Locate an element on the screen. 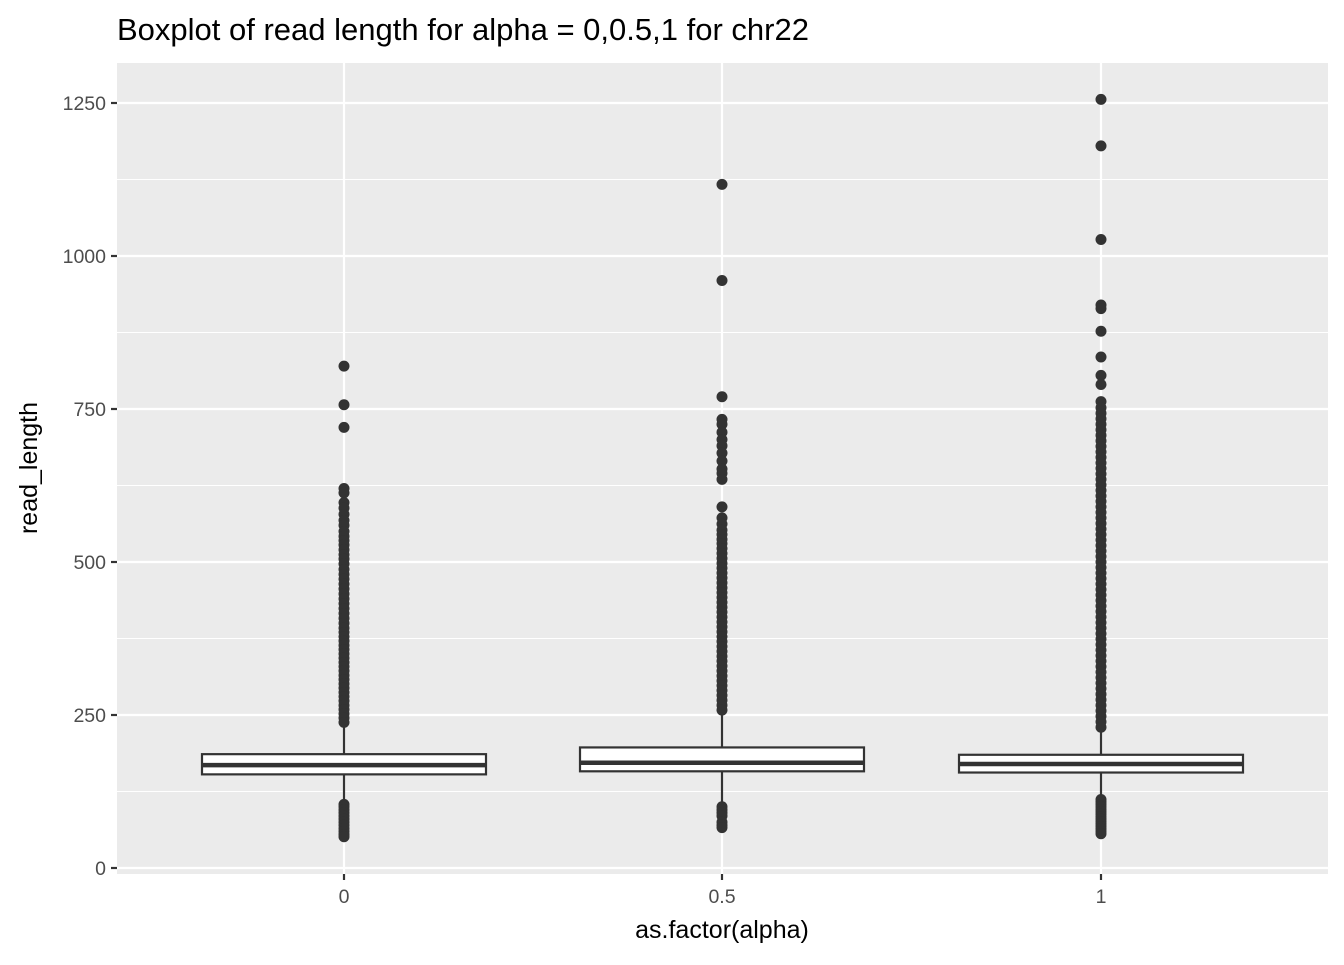  boxes is located at coordinates (722, 757).